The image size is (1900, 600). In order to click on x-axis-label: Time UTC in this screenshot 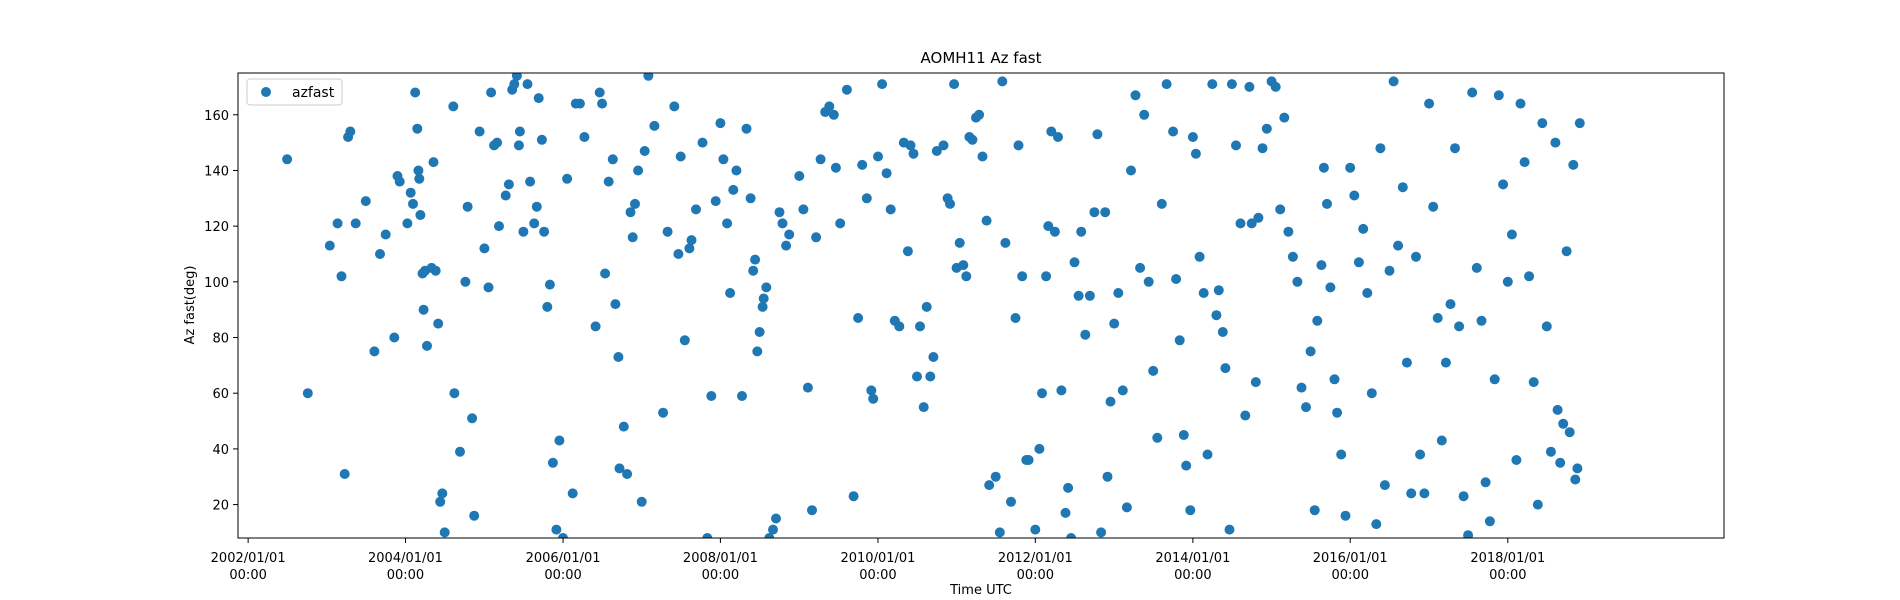, I will do `click(980, 590)`.